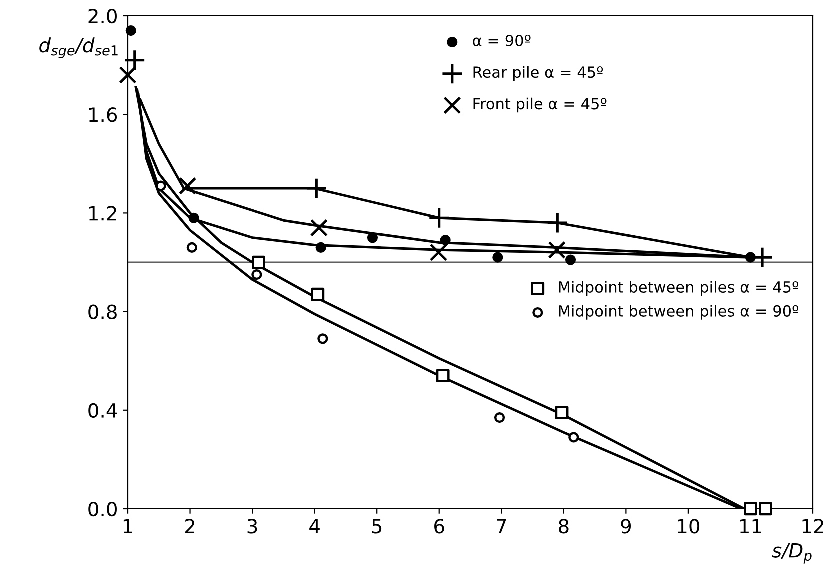 The image size is (832, 579). I want to click on x-tick-label: 7, so click(501, 526).